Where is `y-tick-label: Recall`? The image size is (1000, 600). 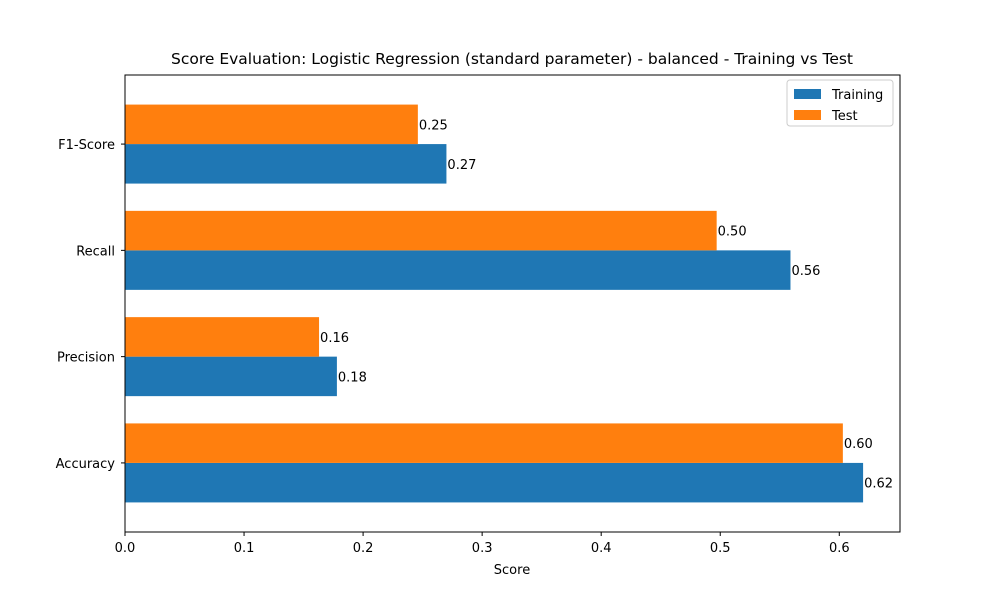
y-tick-label: Recall is located at coordinates (95, 251).